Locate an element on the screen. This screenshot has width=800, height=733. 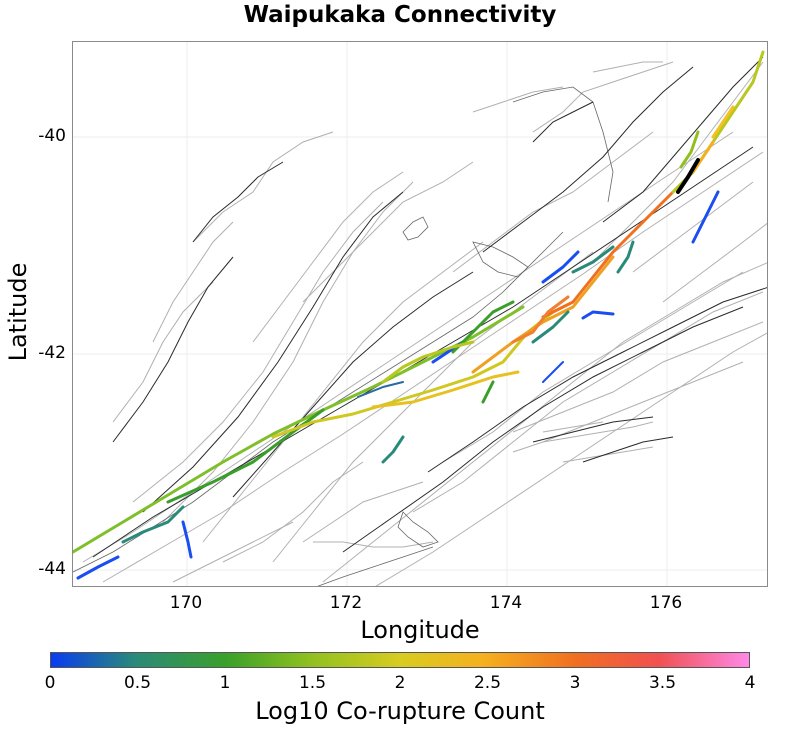
colorbar-tick: 1.5 is located at coordinates (312, 683).